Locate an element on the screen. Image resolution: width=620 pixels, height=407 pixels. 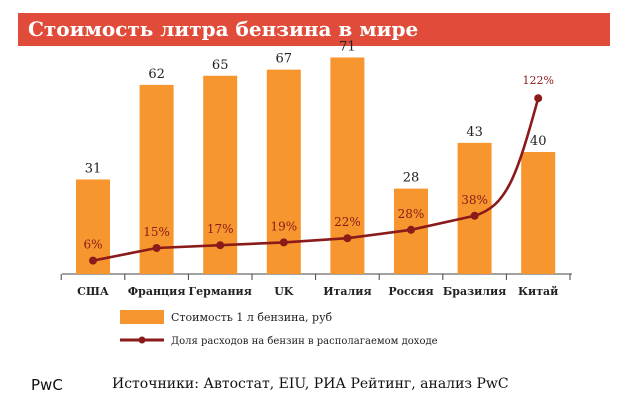
bar-value-label: 40 is located at coordinates (538, 141).